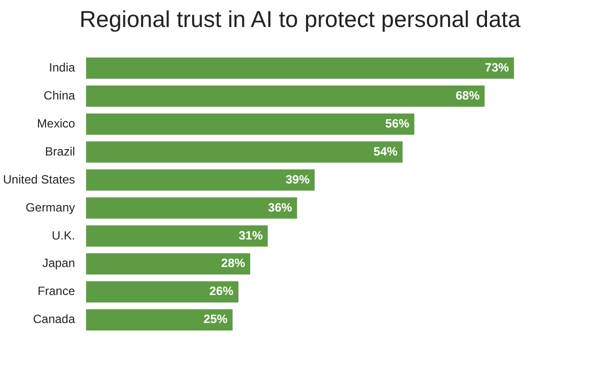  What do you see at coordinates (64, 235) in the screenshot?
I see `y-tick-label: U.K.` at bounding box center [64, 235].